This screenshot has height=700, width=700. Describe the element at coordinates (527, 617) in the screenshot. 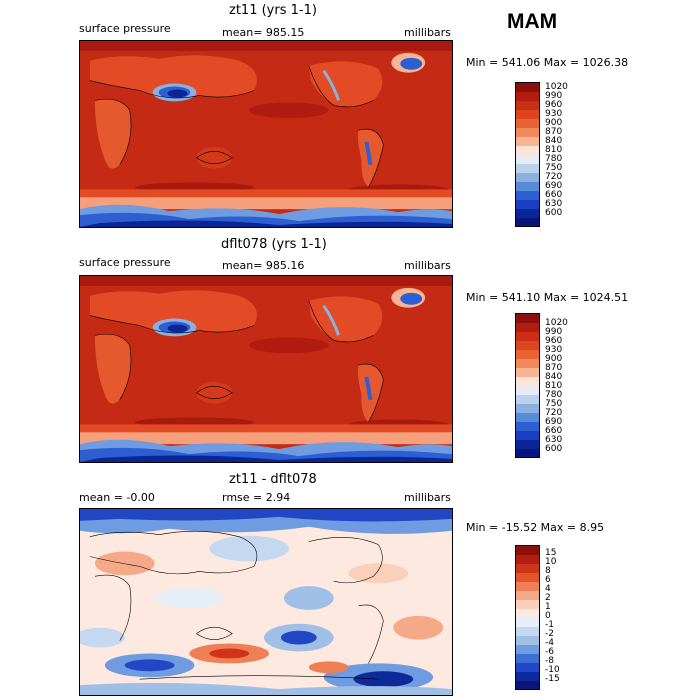

I see `panel3-colorbar` at that location.